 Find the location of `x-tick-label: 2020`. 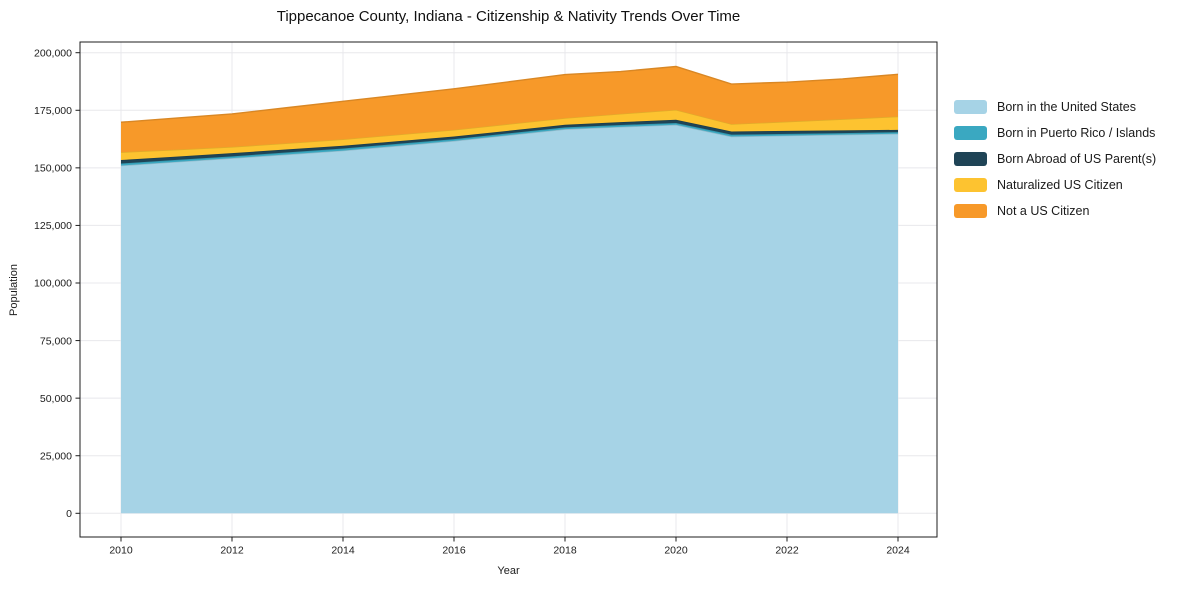

x-tick-label: 2020 is located at coordinates (676, 551).